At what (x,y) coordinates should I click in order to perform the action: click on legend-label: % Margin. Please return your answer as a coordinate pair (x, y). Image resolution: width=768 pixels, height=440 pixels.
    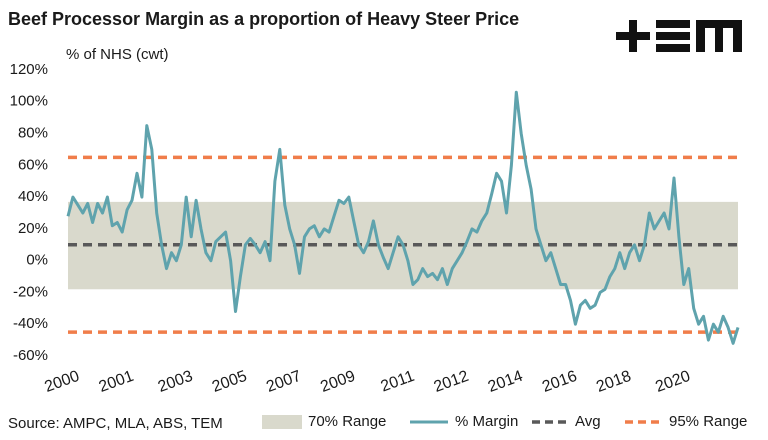
    Looking at the image, I should click on (486, 421).